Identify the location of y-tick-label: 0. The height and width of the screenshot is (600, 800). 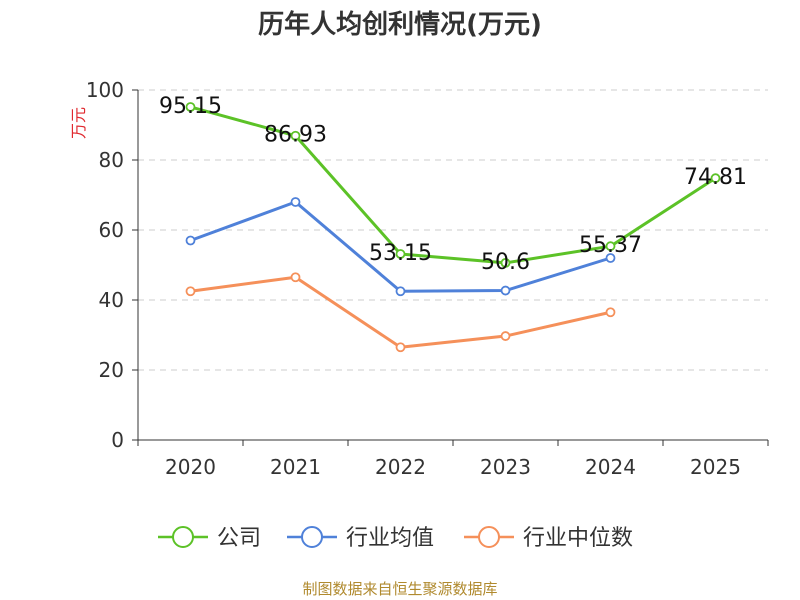
(117, 440).